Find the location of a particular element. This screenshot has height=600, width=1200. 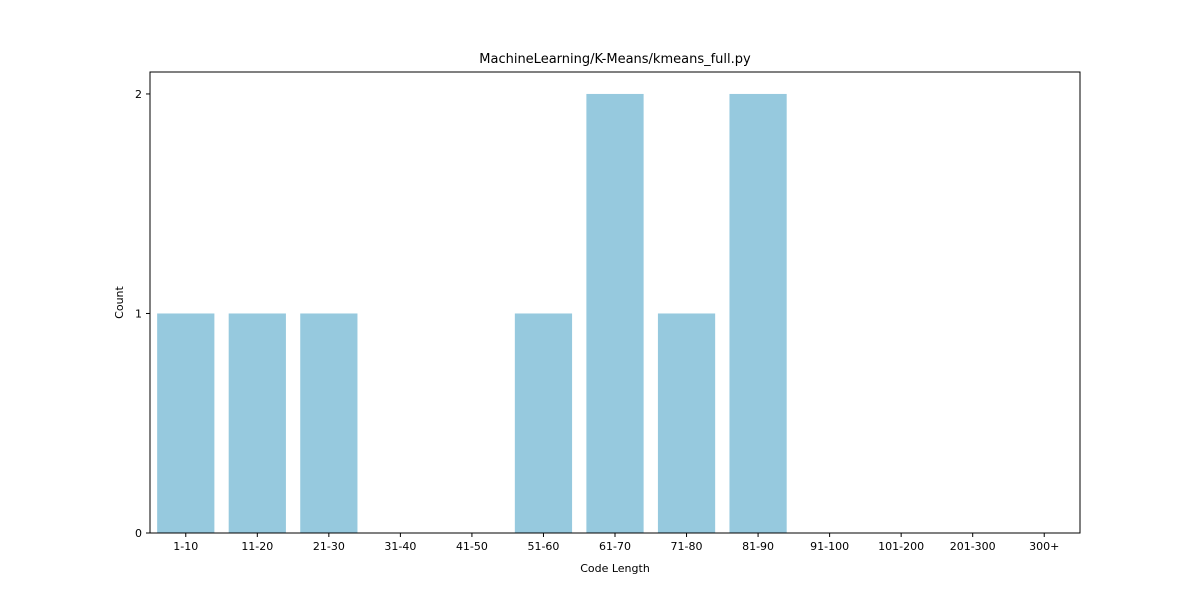

x-tick-label: 201-300 is located at coordinates (973, 546).